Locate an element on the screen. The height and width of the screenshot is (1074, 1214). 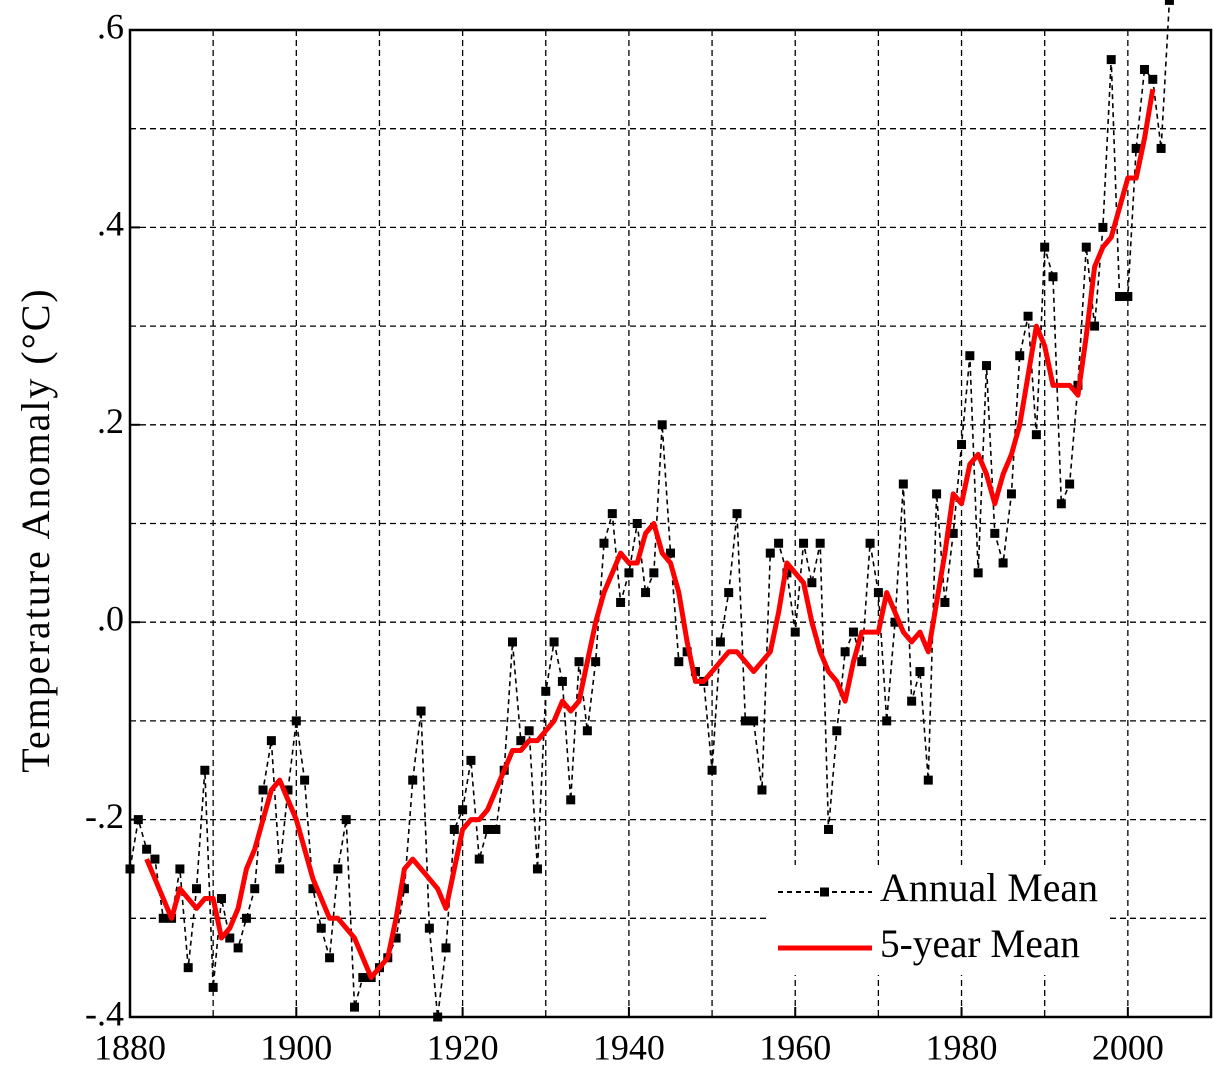
x-tick-label: 1960 is located at coordinates (795, 1047).